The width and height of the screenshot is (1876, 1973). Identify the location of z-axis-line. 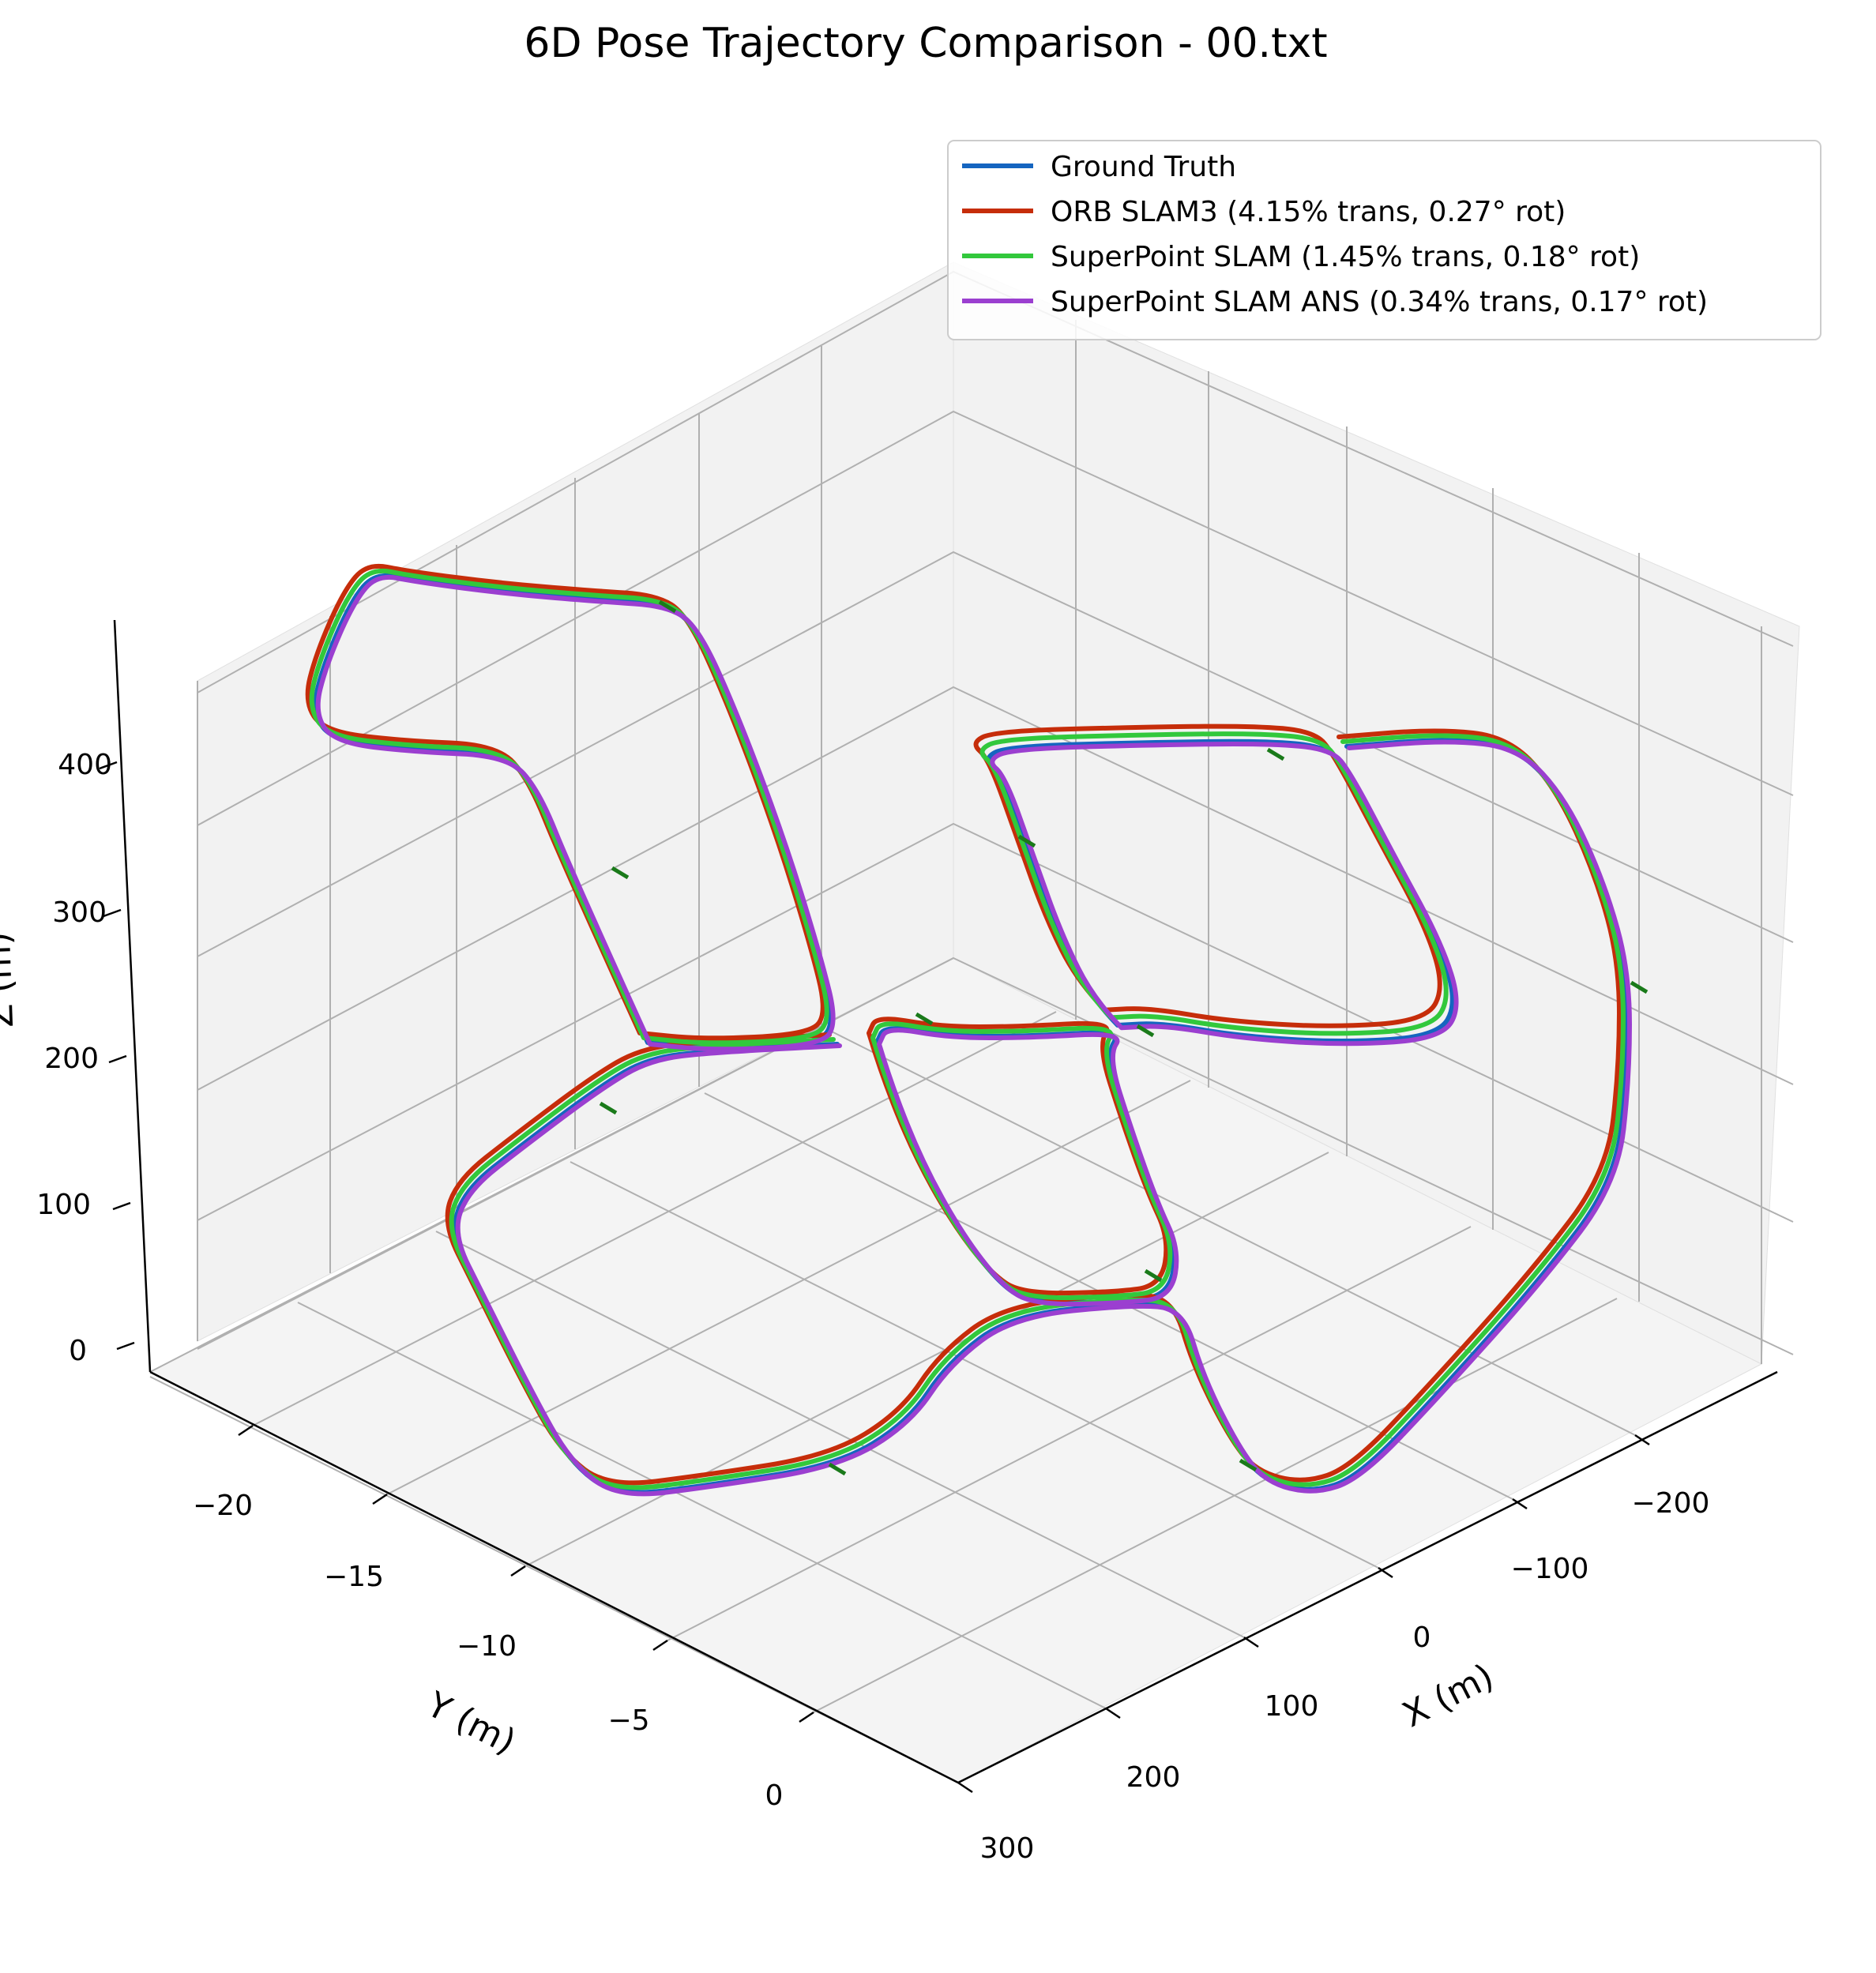
(132, 996).